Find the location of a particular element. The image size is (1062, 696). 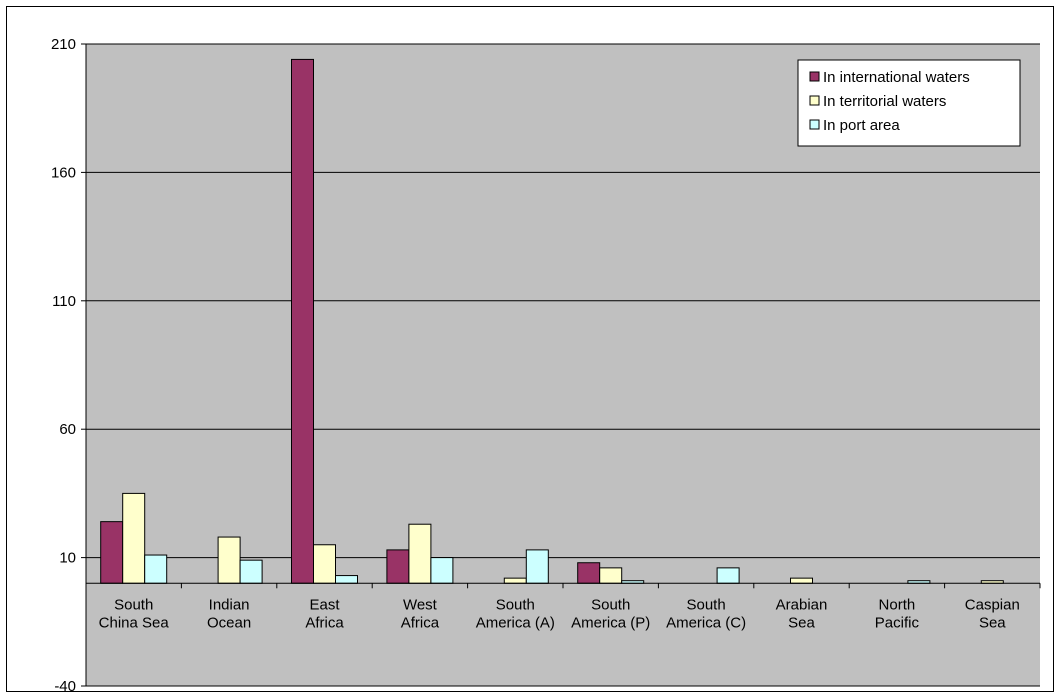

x-tick-label: East Africa is located at coordinates (324, 613).